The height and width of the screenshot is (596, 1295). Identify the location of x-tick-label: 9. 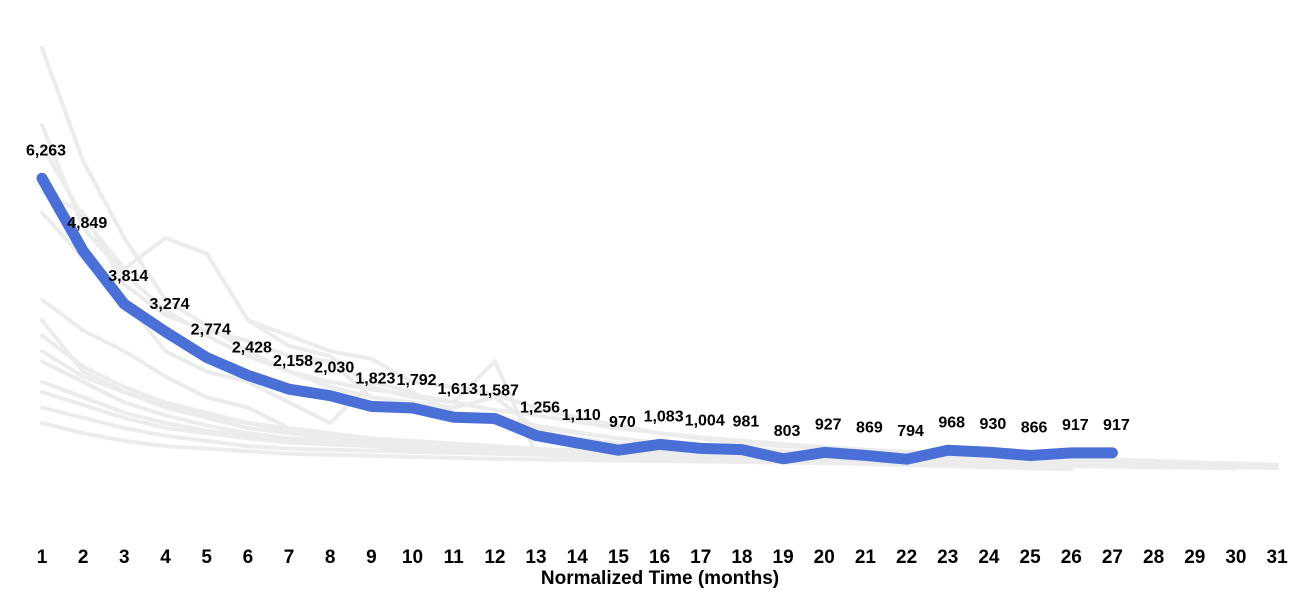
(371, 557).